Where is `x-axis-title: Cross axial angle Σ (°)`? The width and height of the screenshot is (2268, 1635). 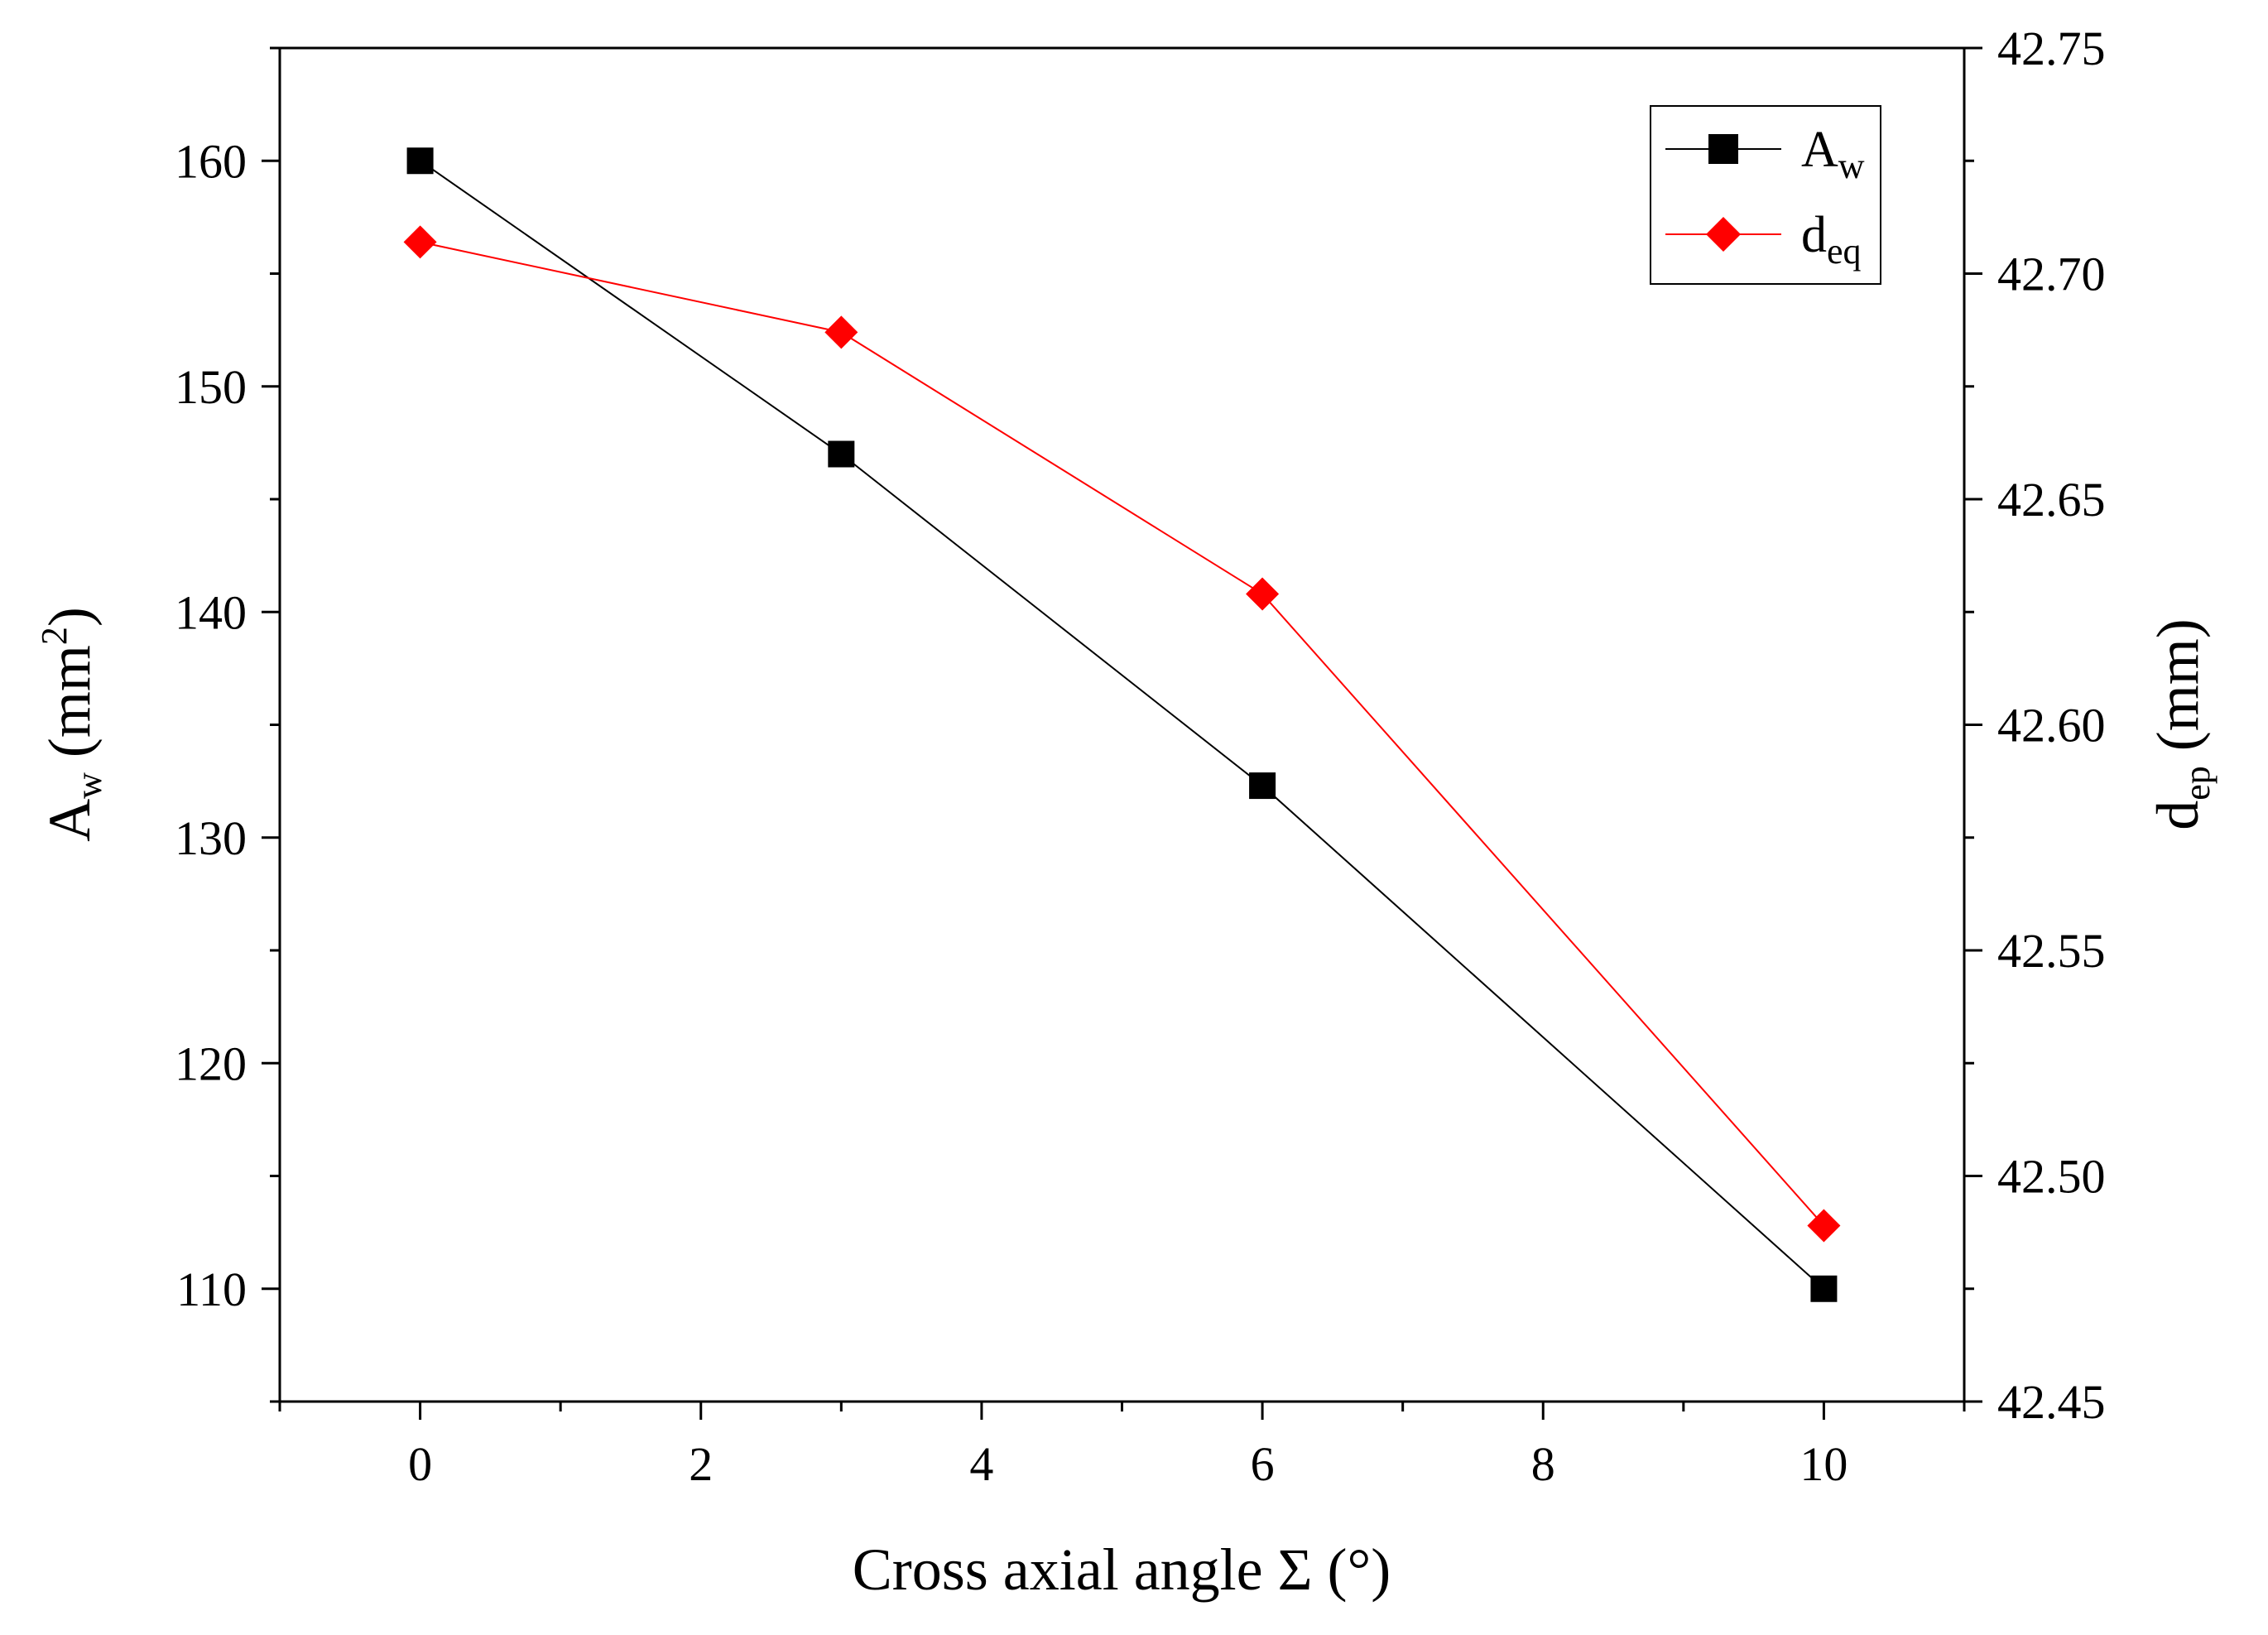 x-axis-title: Cross axial angle Σ (°) is located at coordinates (1122, 1569).